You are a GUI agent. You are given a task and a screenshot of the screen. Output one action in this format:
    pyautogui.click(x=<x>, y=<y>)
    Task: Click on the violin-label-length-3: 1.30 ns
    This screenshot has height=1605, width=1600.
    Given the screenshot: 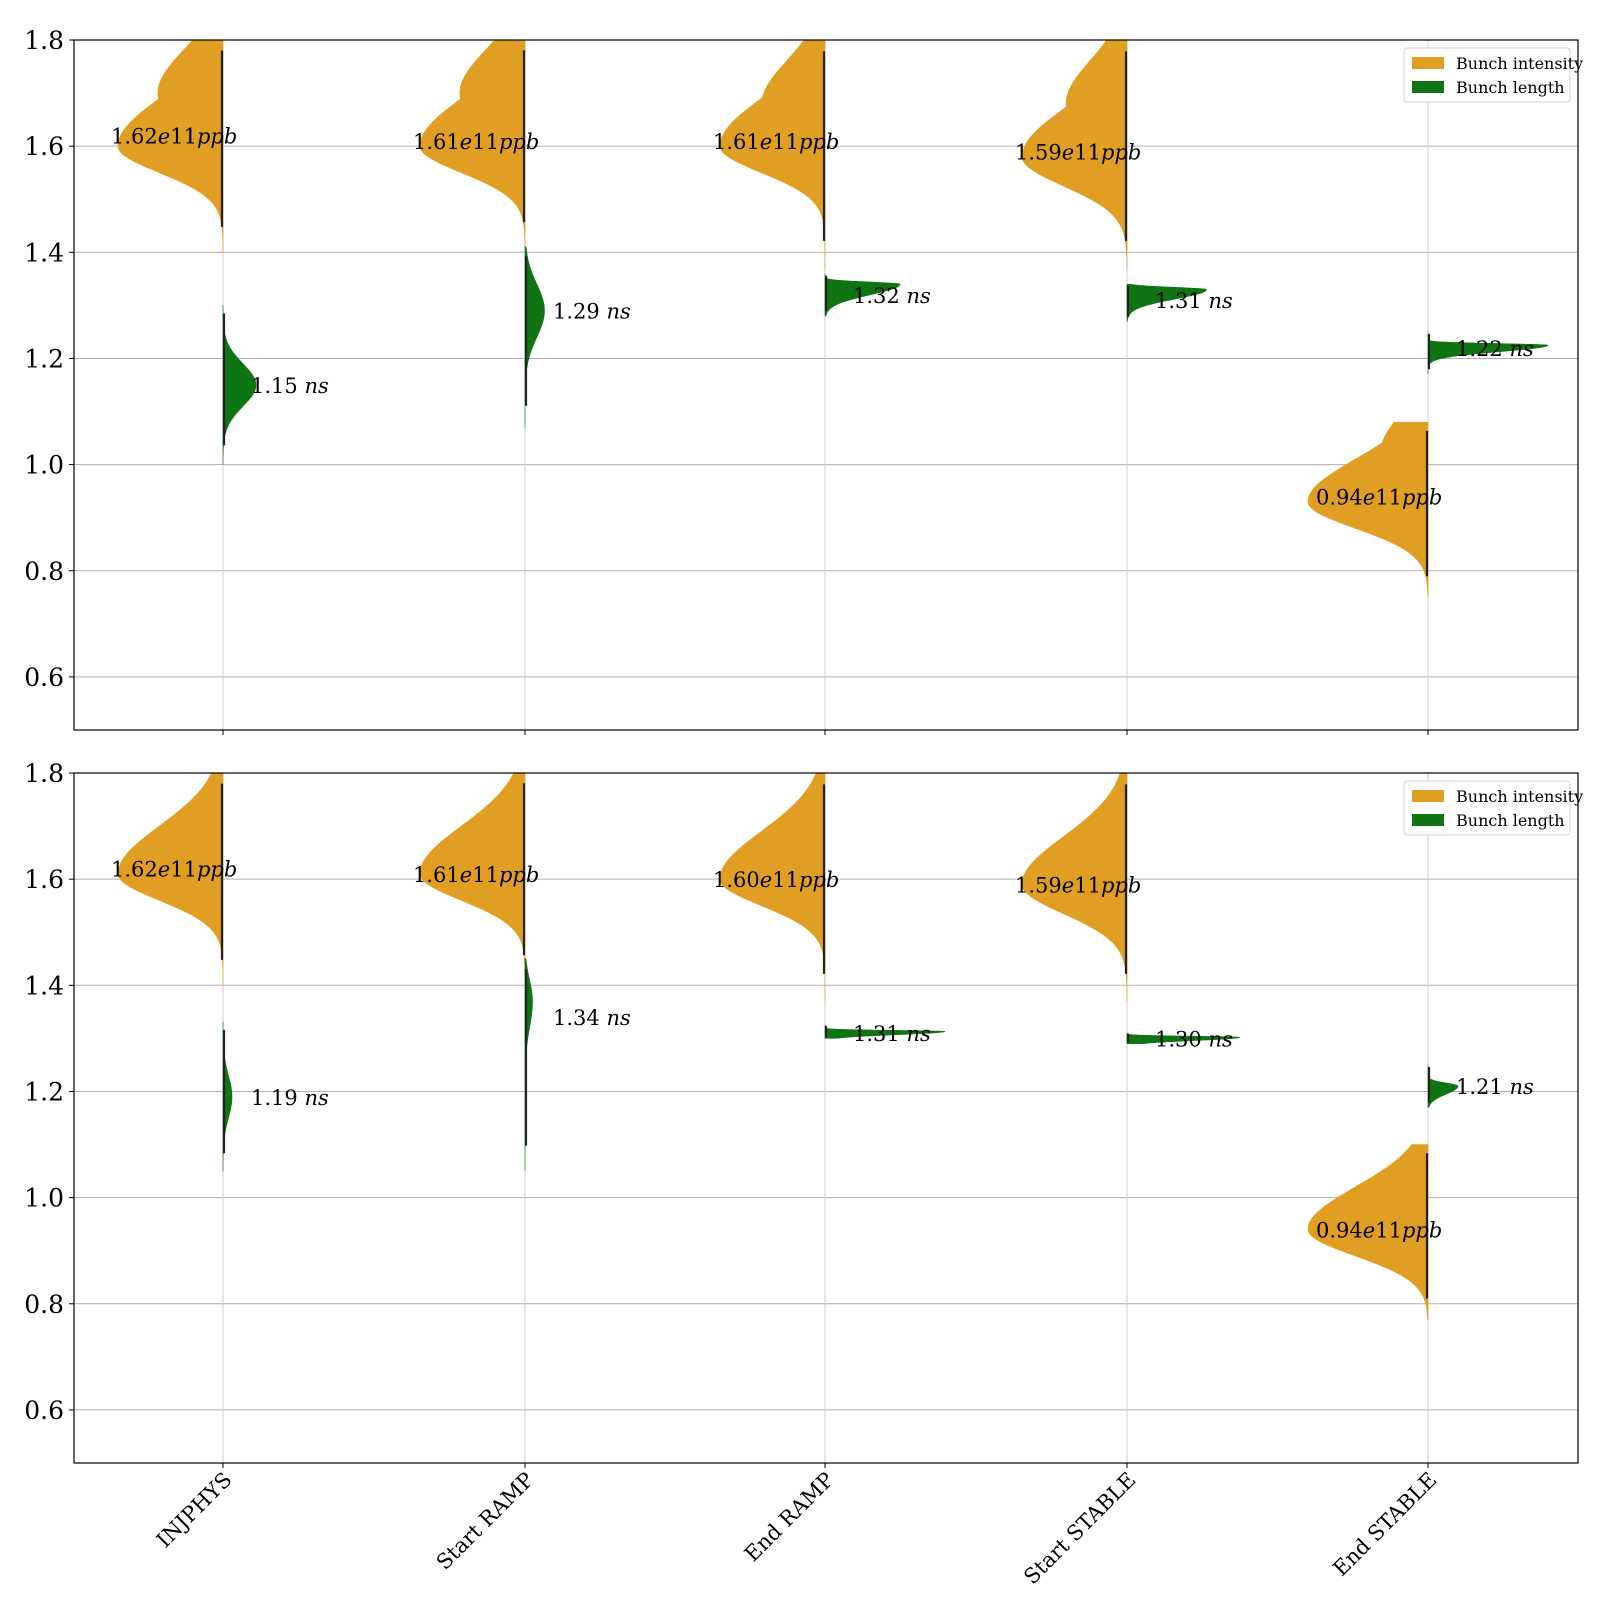 What is the action you would take?
    pyautogui.click(x=1194, y=1039)
    